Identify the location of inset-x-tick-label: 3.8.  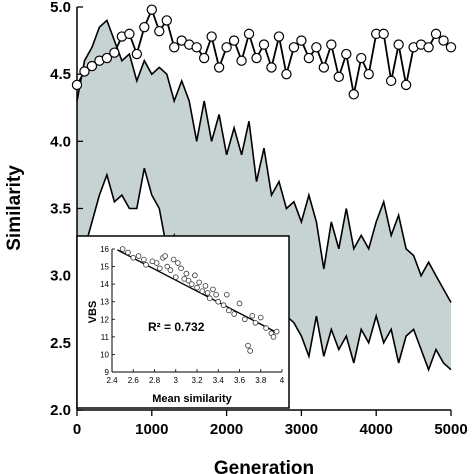
(261, 380).